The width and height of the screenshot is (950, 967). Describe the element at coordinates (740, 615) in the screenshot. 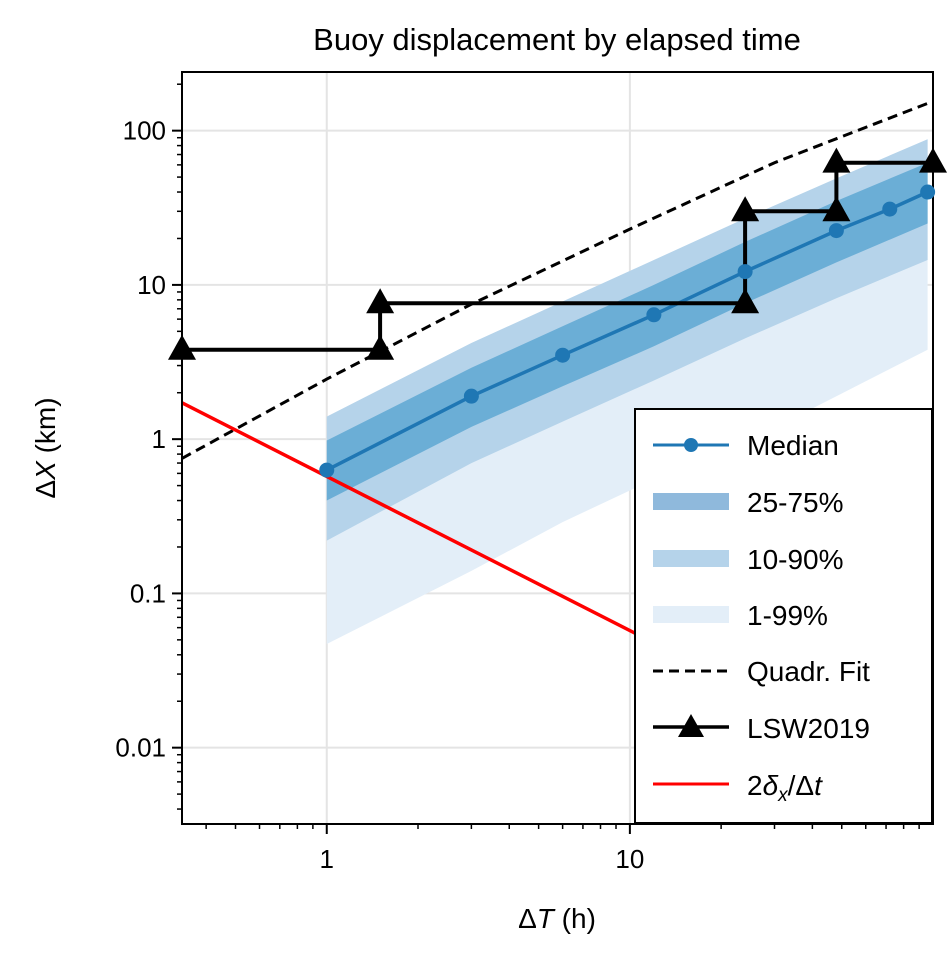

I see `legend-entry-1-99: 1-99%` at that location.